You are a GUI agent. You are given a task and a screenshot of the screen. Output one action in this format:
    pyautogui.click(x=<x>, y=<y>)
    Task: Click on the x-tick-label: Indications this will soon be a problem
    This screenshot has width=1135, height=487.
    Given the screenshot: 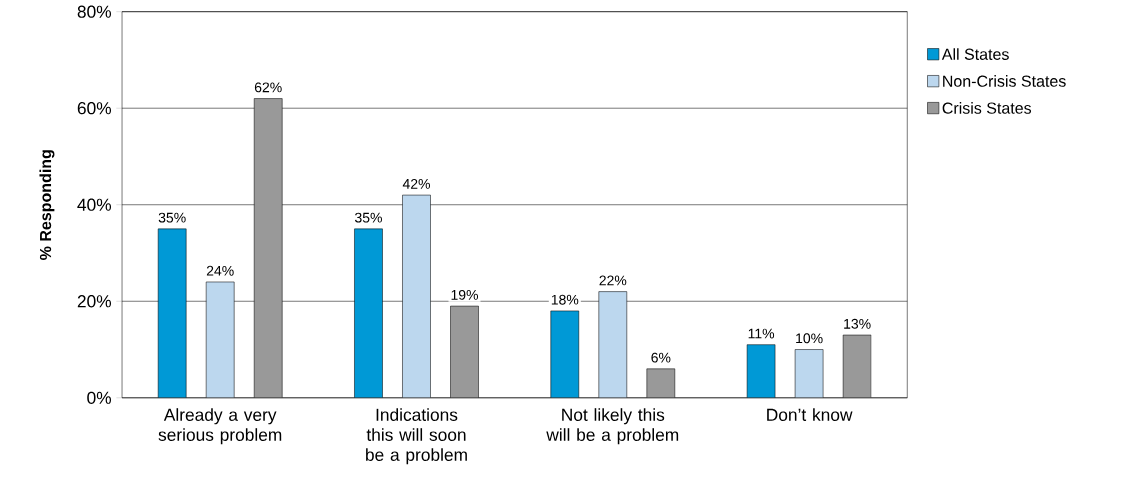 What is the action you would take?
    pyautogui.click(x=416, y=436)
    